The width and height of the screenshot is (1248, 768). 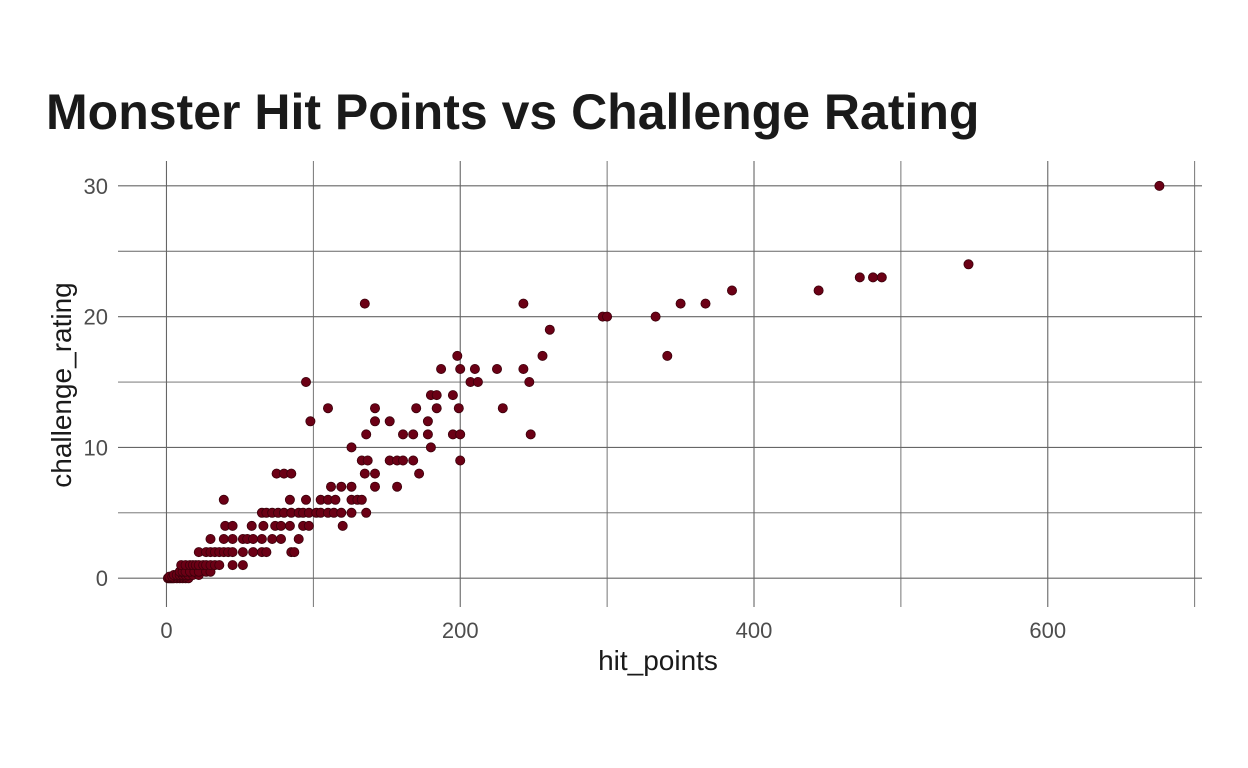 I want to click on x-tick-label: 600, so click(x=1047, y=630).